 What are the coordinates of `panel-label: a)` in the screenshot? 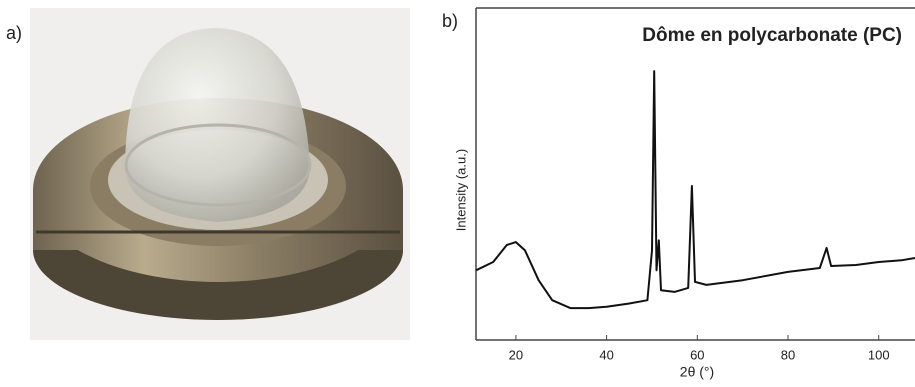 It's located at (14, 33).